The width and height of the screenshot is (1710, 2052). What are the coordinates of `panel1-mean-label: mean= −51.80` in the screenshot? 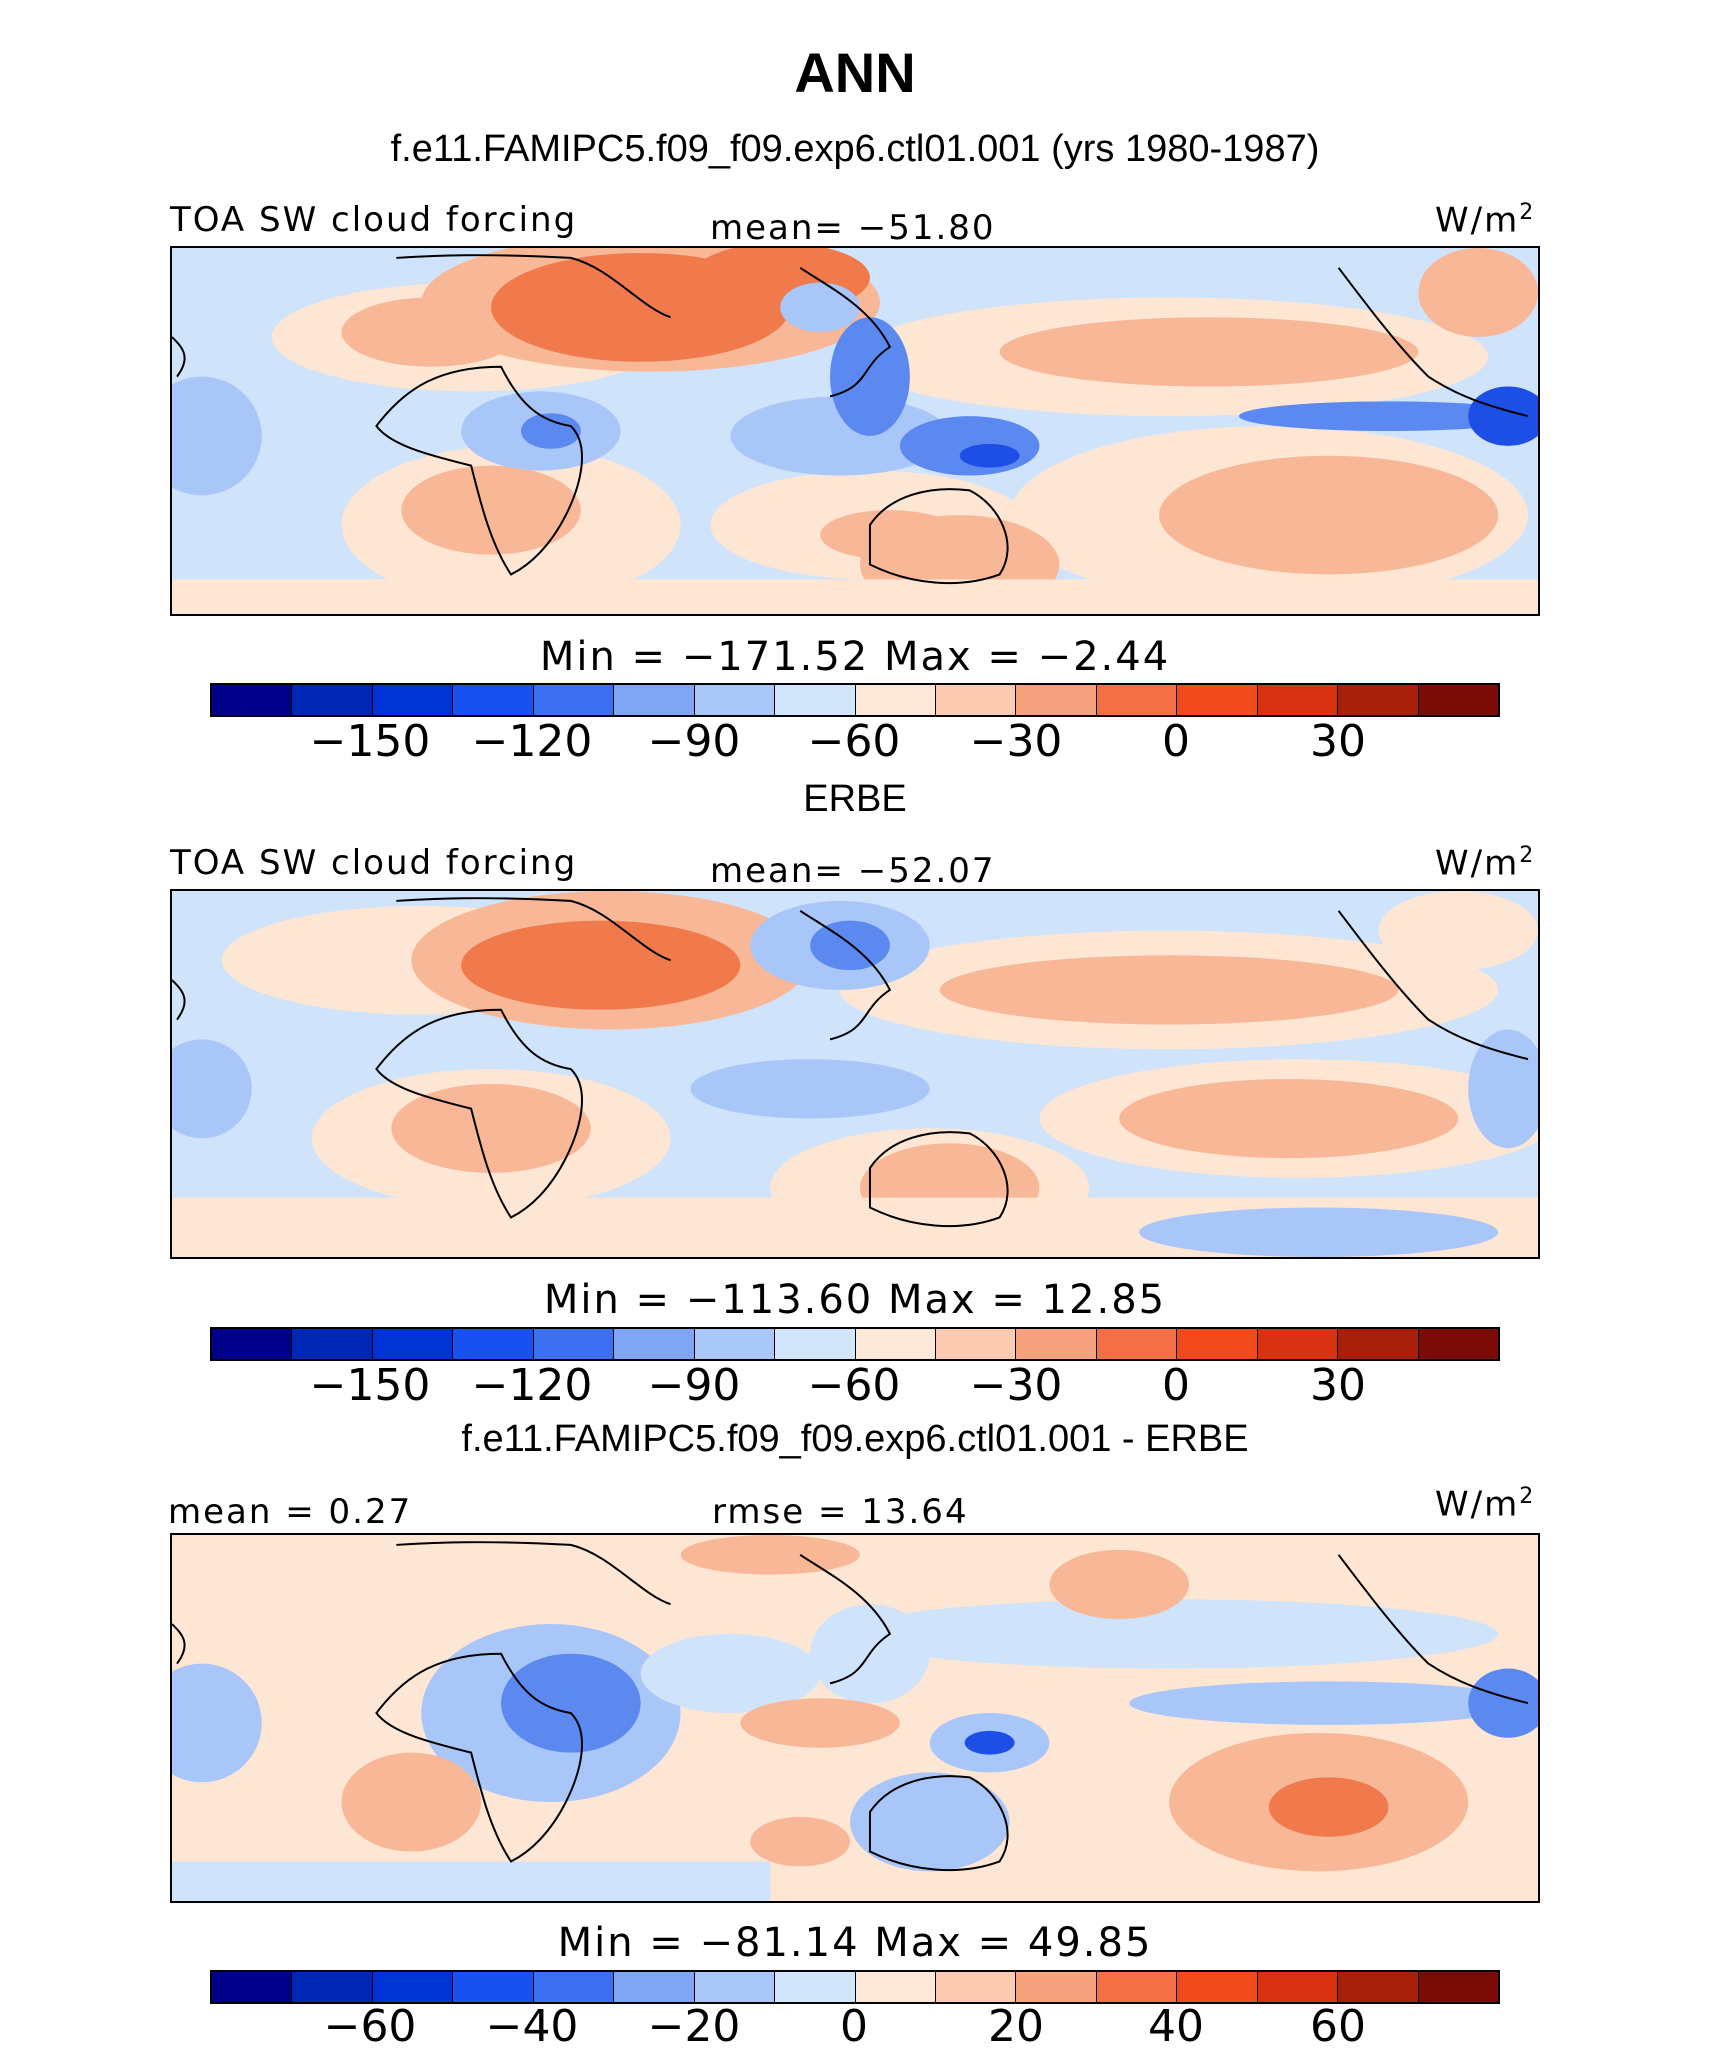 It's located at (853, 228).